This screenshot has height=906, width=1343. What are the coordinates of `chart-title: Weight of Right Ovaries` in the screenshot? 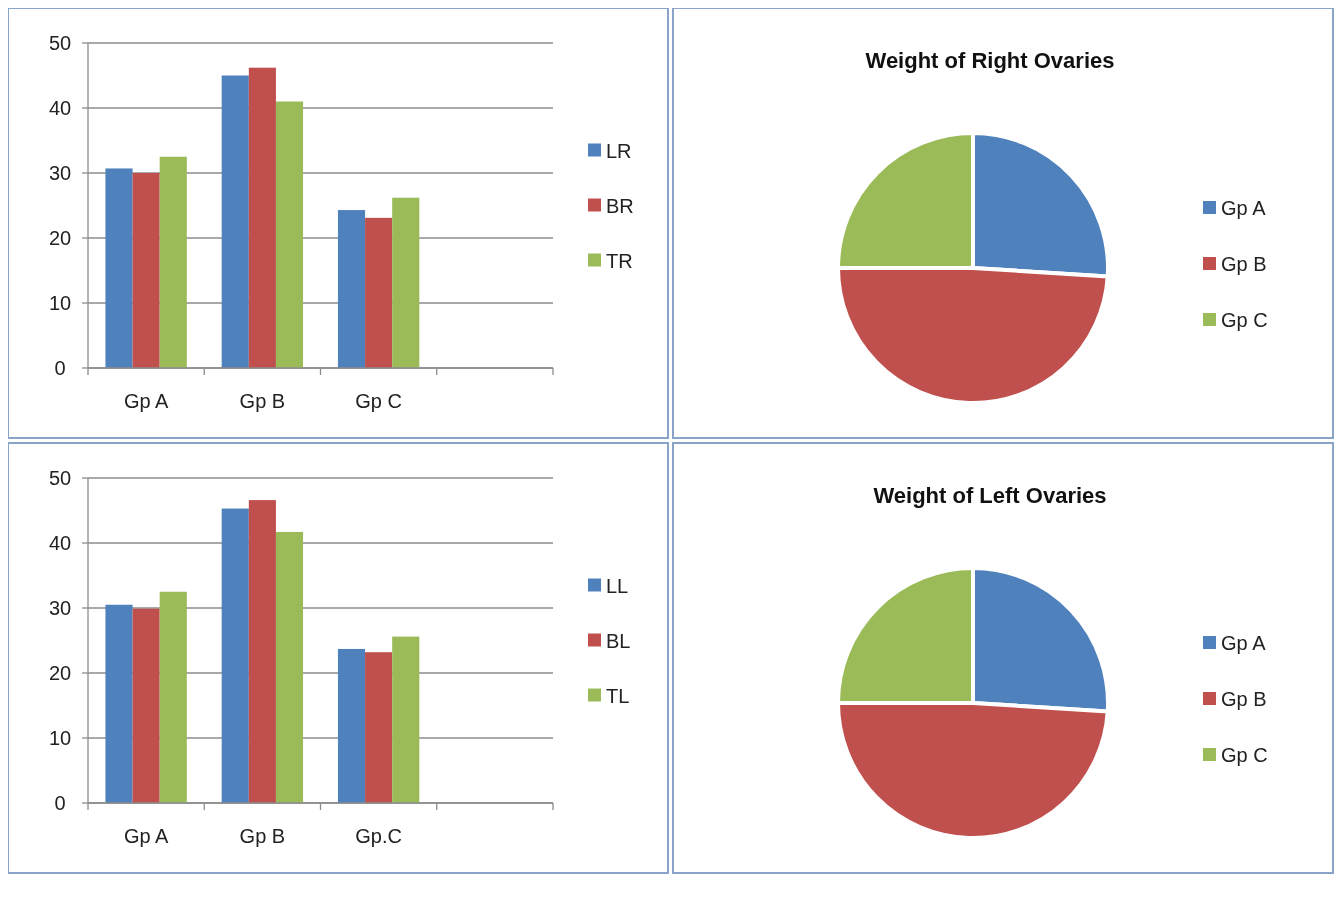 It's located at (990, 60).